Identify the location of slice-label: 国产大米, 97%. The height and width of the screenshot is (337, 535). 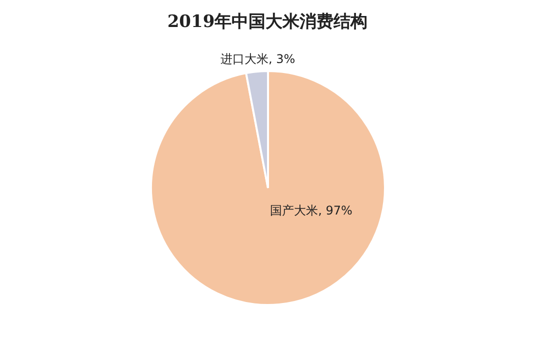
(311, 211).